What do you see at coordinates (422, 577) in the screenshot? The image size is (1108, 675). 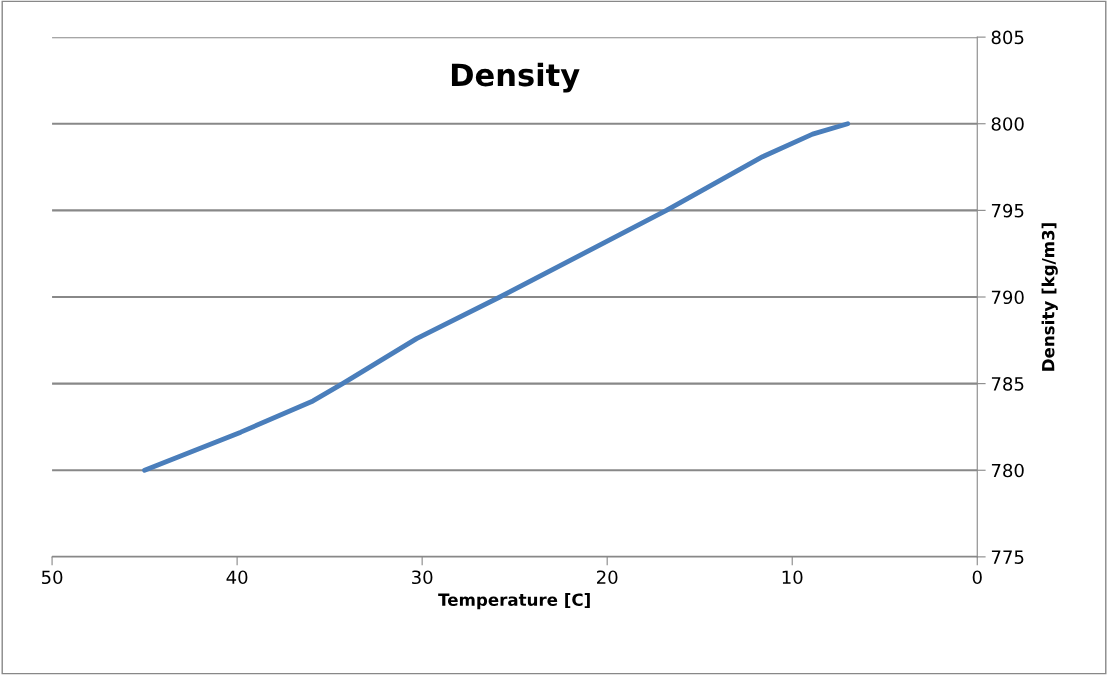 I see `x-tick-label: 30` at bounding box center [422, 577].